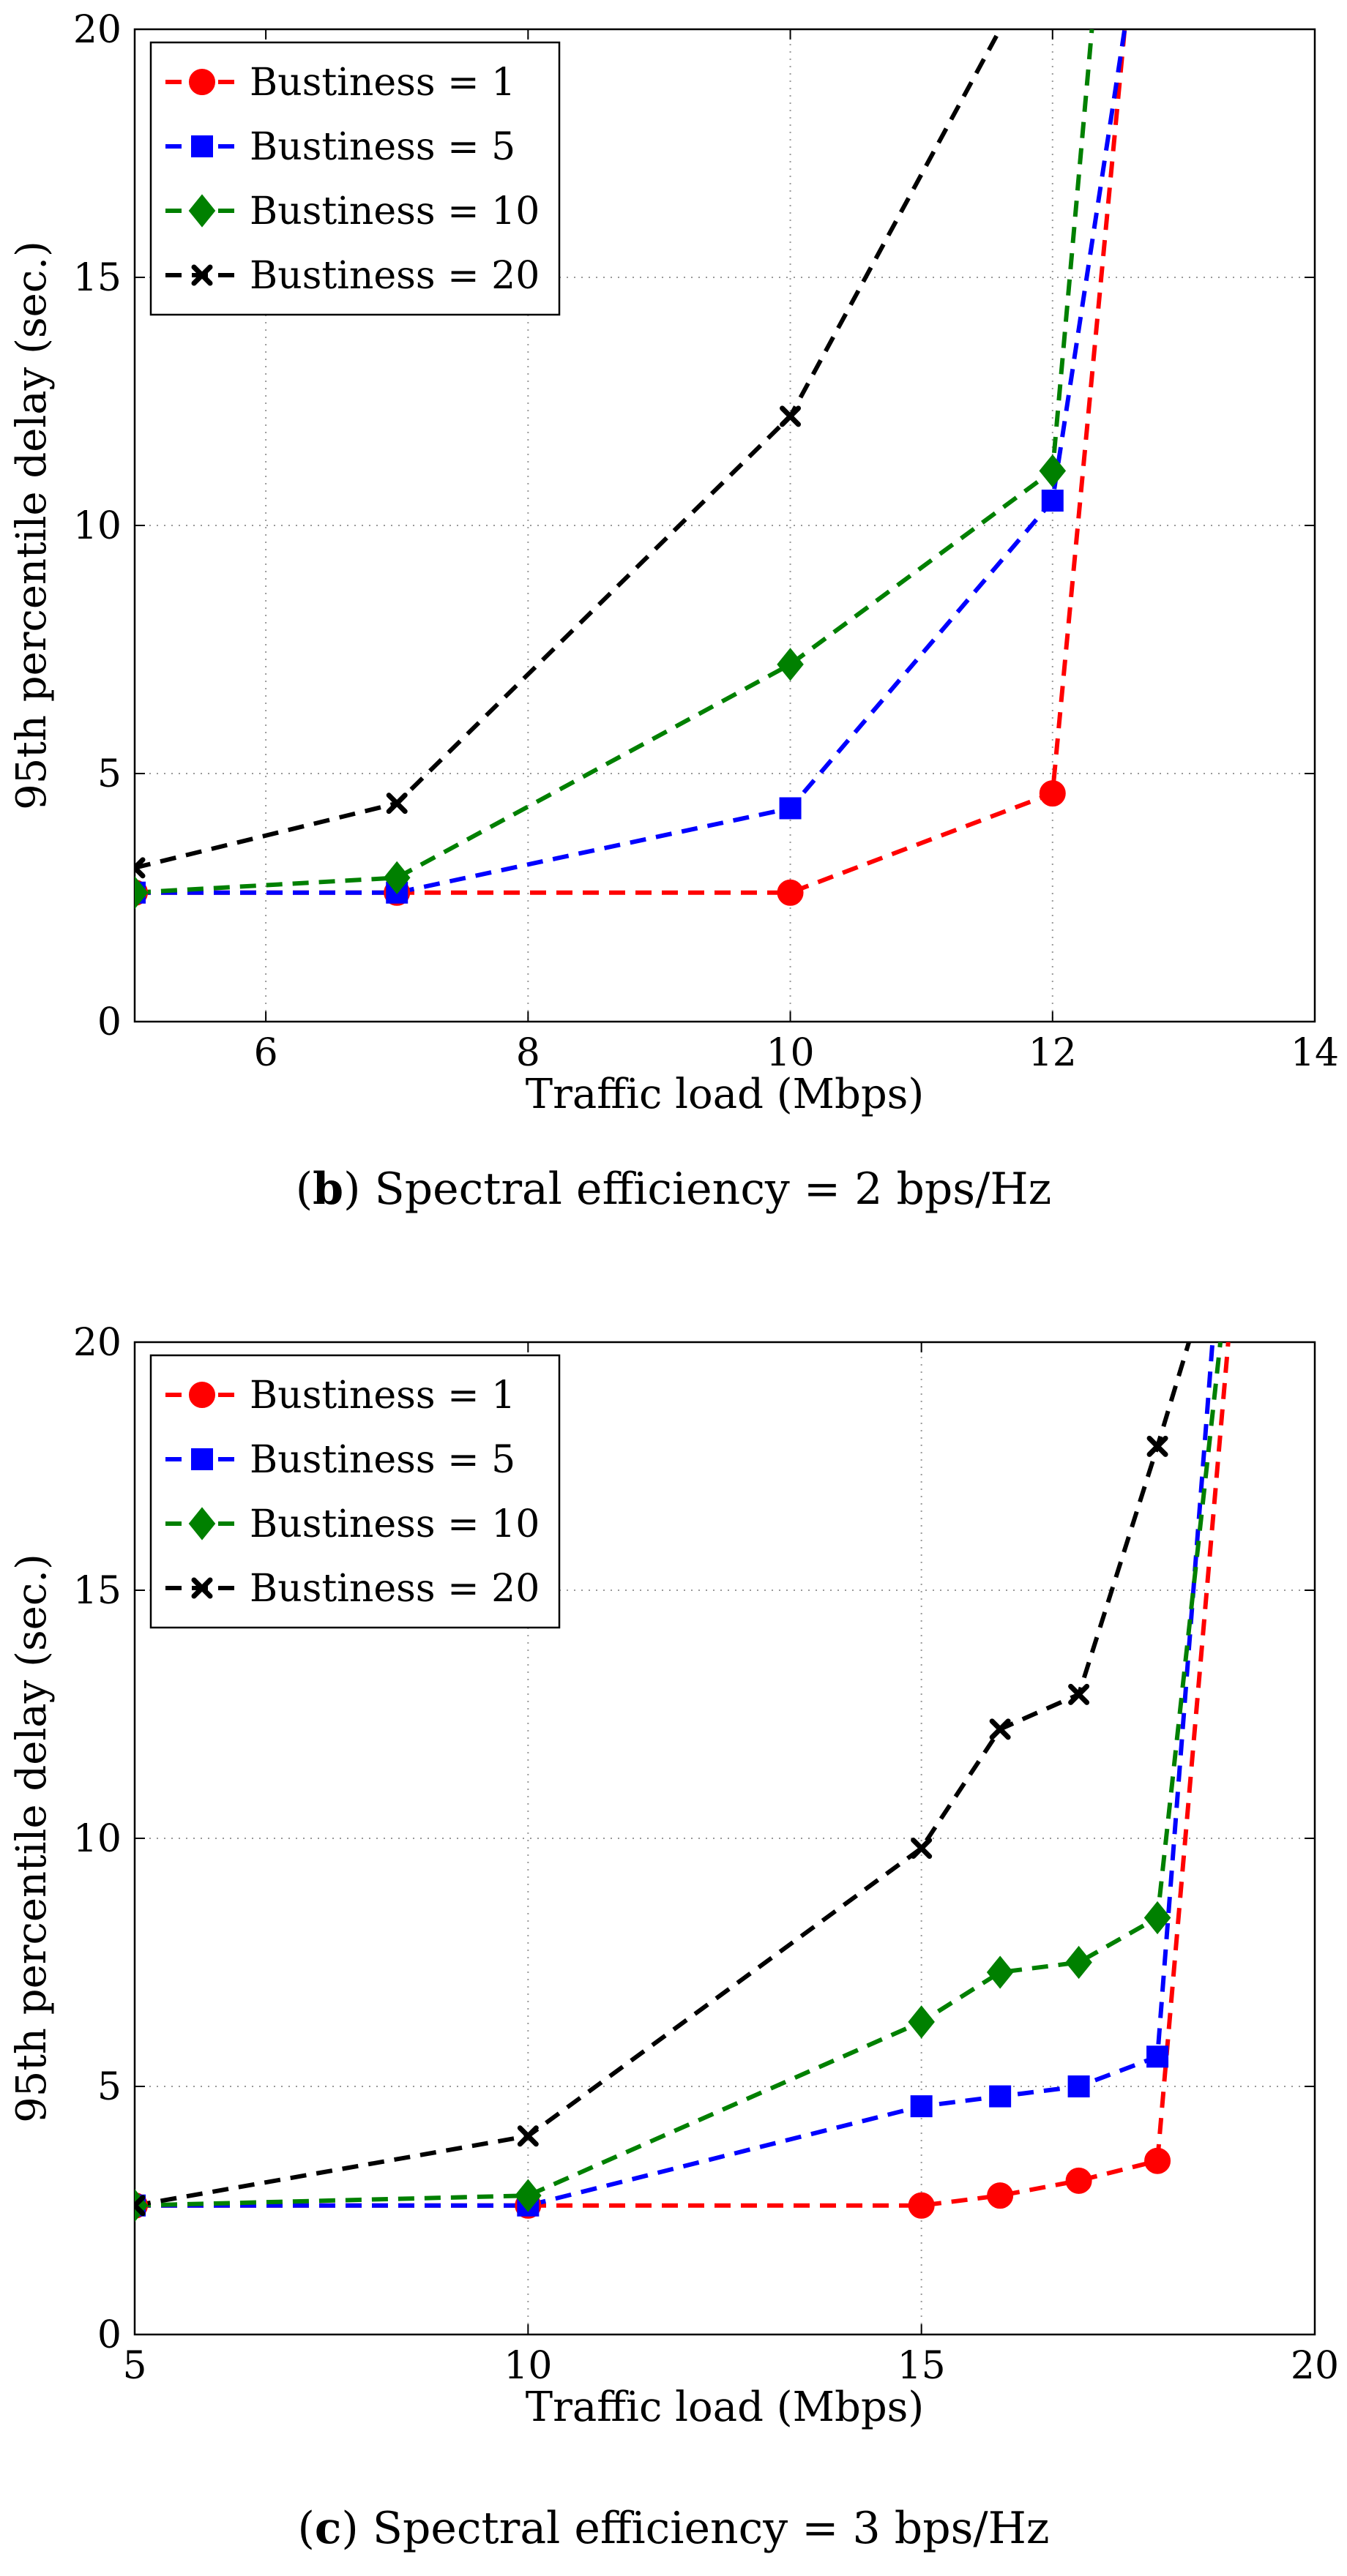 The width and height of the screenshot is (1347, 2576). Describe the element at coordinates (922, 2366) in the screenshot. I see `x-tick-label: 15` at that location.